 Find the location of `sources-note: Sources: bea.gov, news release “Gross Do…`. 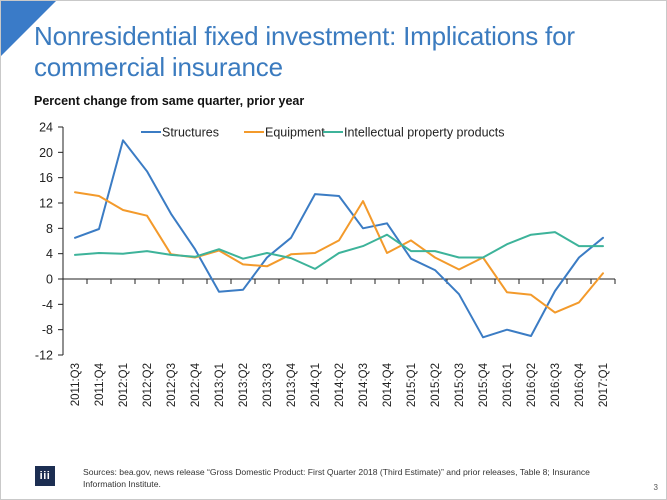

sources-note: Sources: bea.gov, news release “Gross Do… is located at coordinates (336, 478).